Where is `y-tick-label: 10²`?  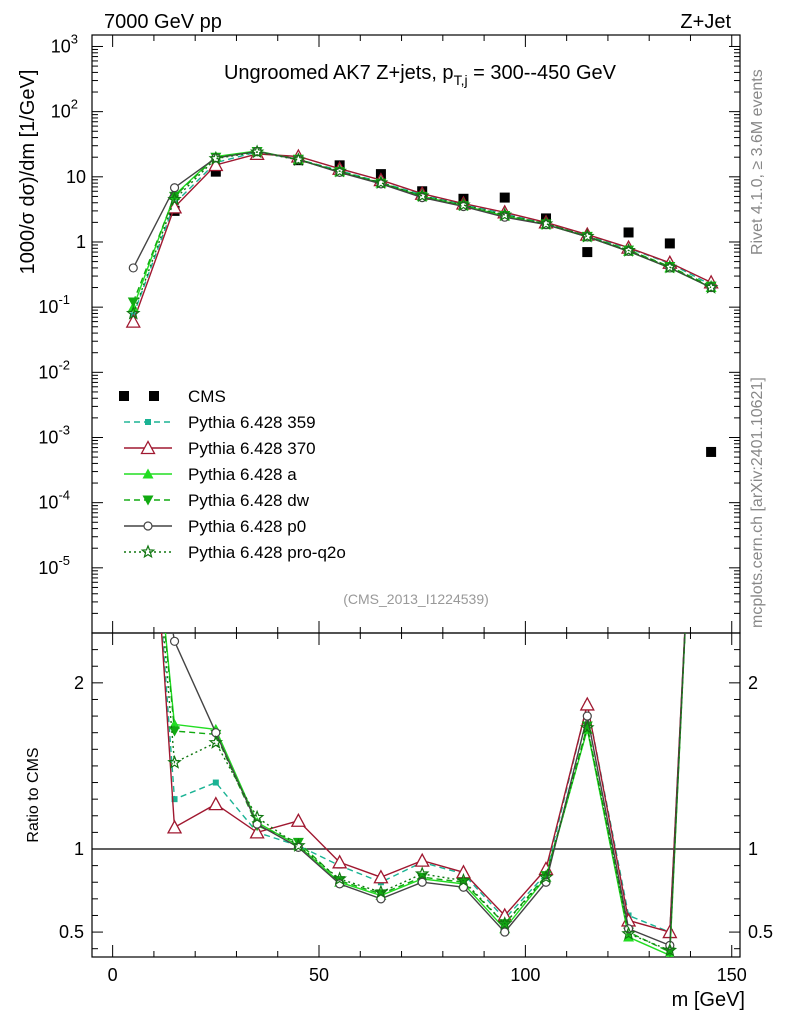
y-tick-label: 10² is located at coordinates (64, 109).